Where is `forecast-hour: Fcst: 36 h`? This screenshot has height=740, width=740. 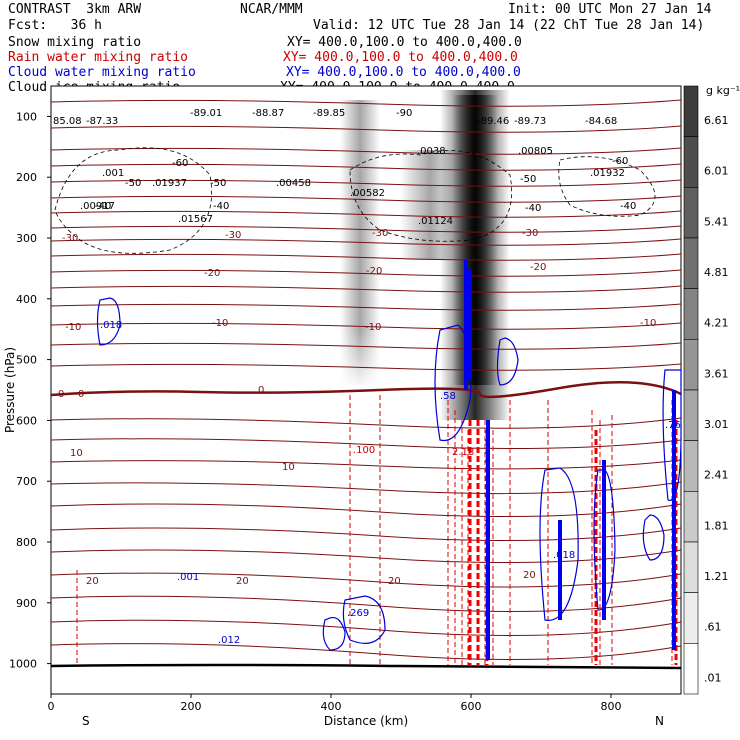 forecast-hour: Fcst: 36 h is located at coordinates (55, 25).